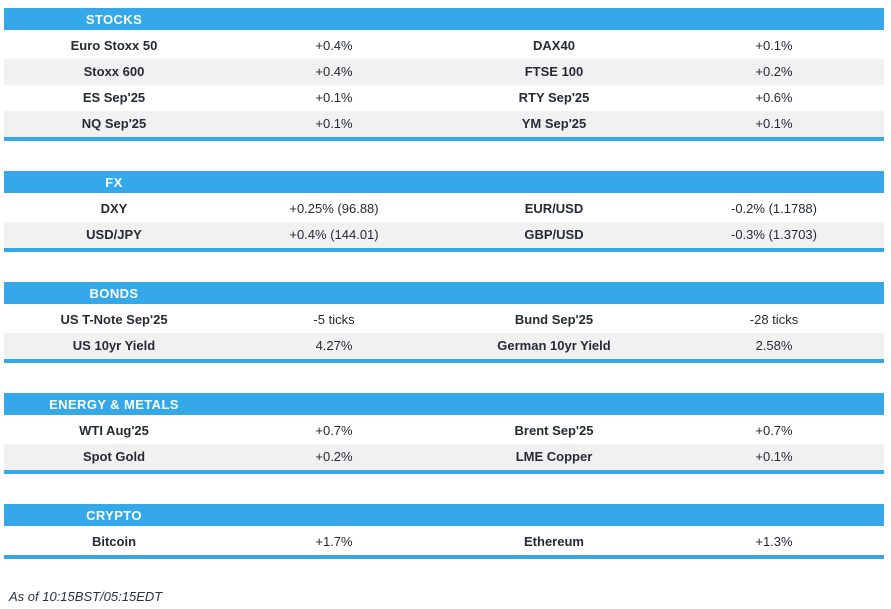  I want to click on instrument-name: GBP/USD, so click(554, 234).